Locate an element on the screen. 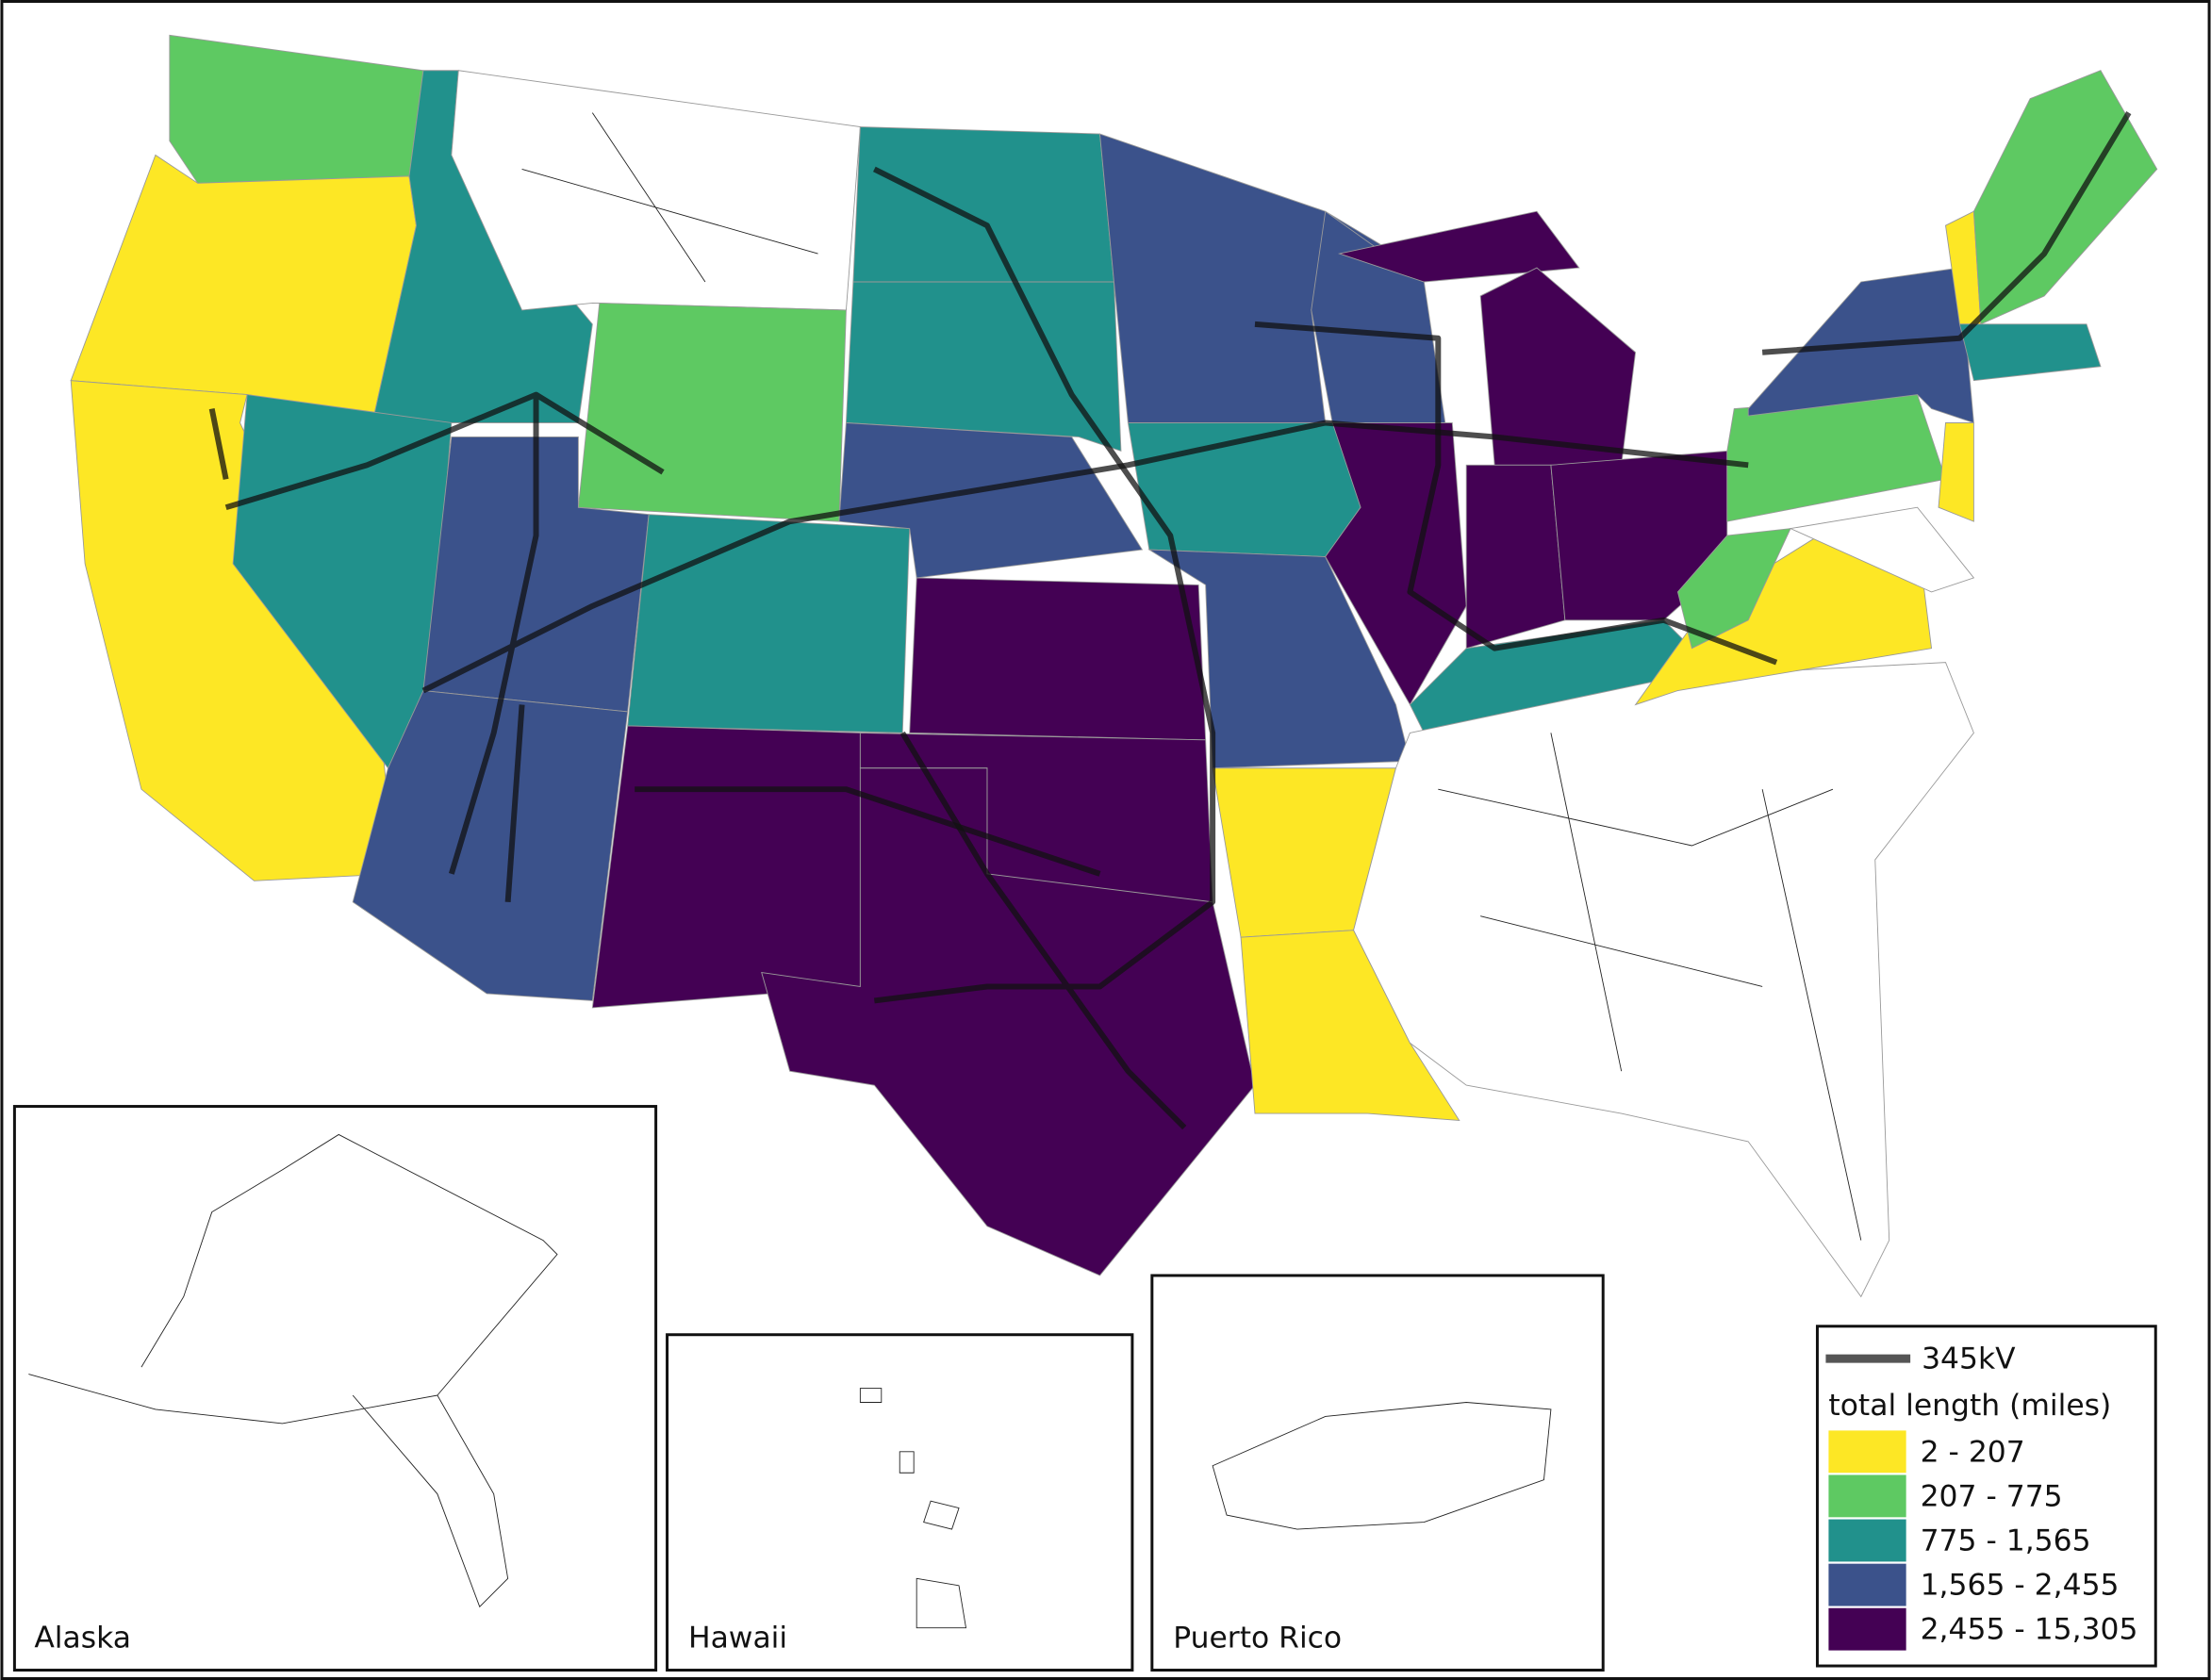 This screenshot has height=1680, width=2211. hawaii-outline is located at coordinates (913, 1509).